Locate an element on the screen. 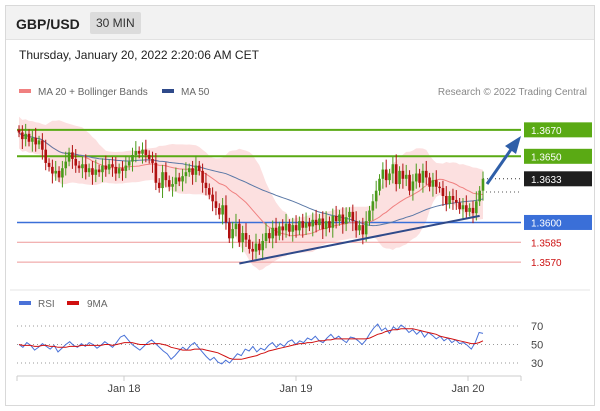  level-labels: 1.3670 1.3650 1.3633 1.3600 1.3585 1.3570 is located at coordinates (558, 195).